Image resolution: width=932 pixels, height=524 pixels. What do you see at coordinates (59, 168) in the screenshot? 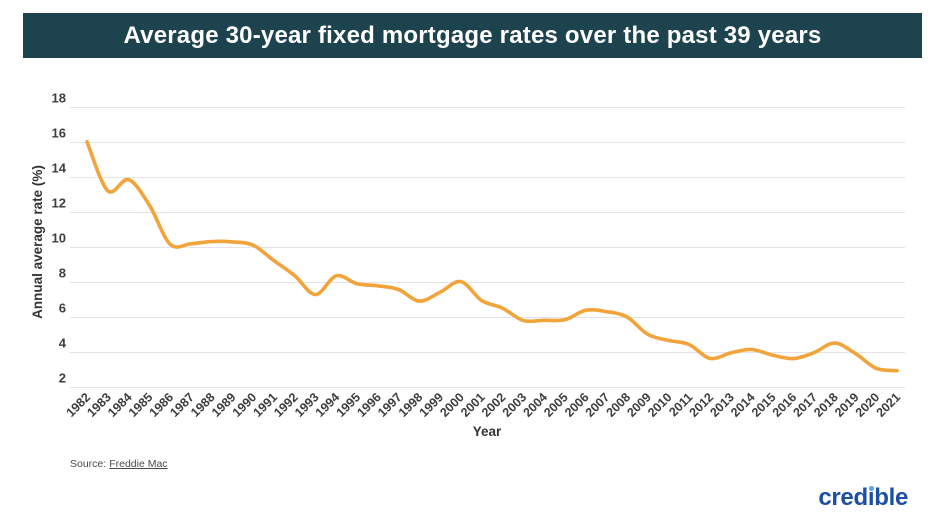
I see `y-tick-label-14: 14` at bounding box center [59, 168].